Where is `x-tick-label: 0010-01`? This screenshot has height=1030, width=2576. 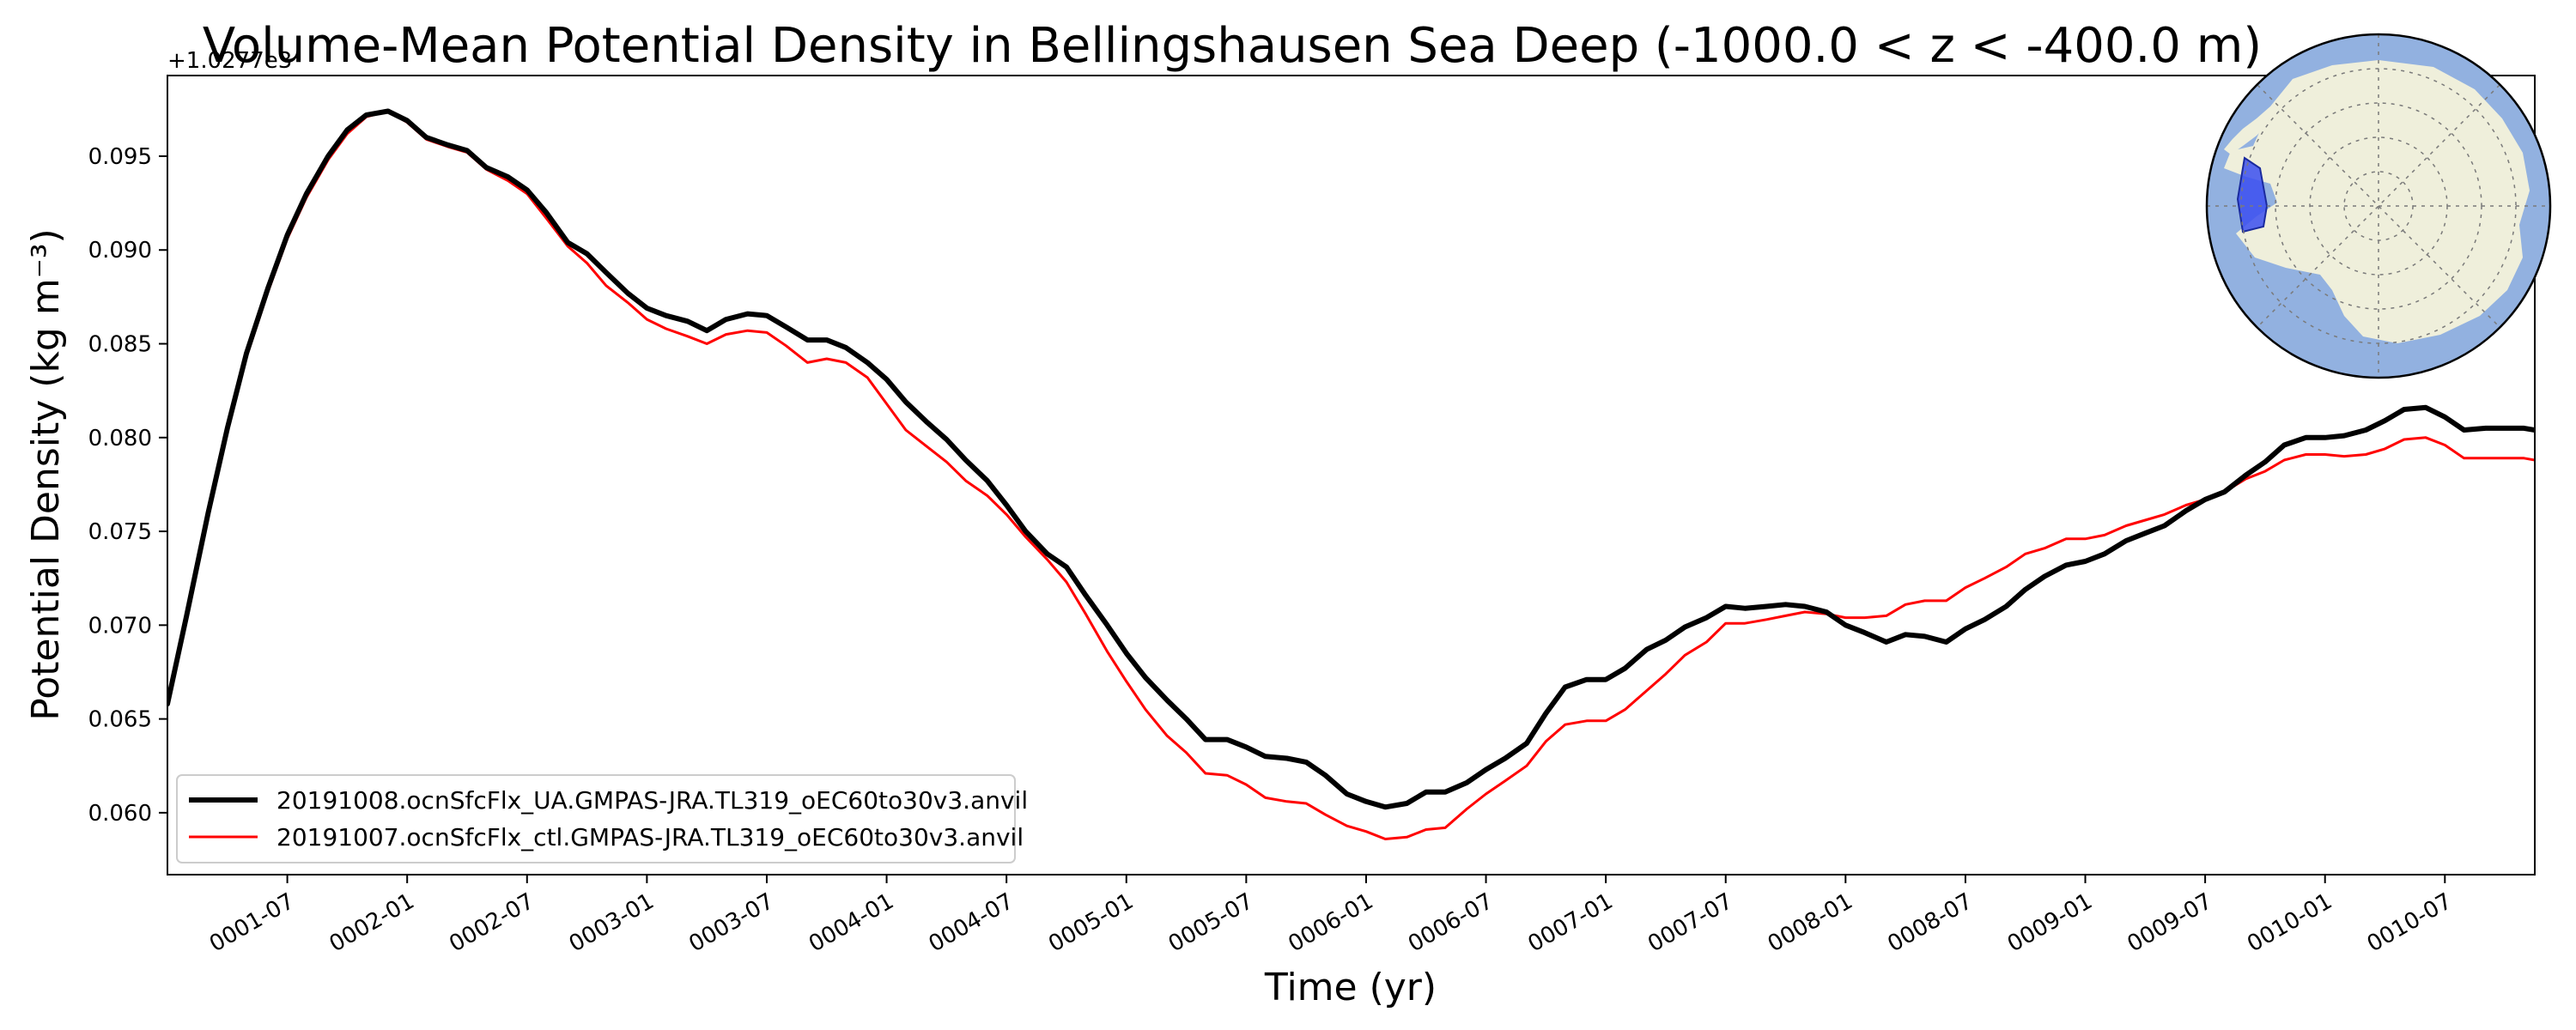 x-tick-label: 0010-01 is located at coordinates (2289, 922).